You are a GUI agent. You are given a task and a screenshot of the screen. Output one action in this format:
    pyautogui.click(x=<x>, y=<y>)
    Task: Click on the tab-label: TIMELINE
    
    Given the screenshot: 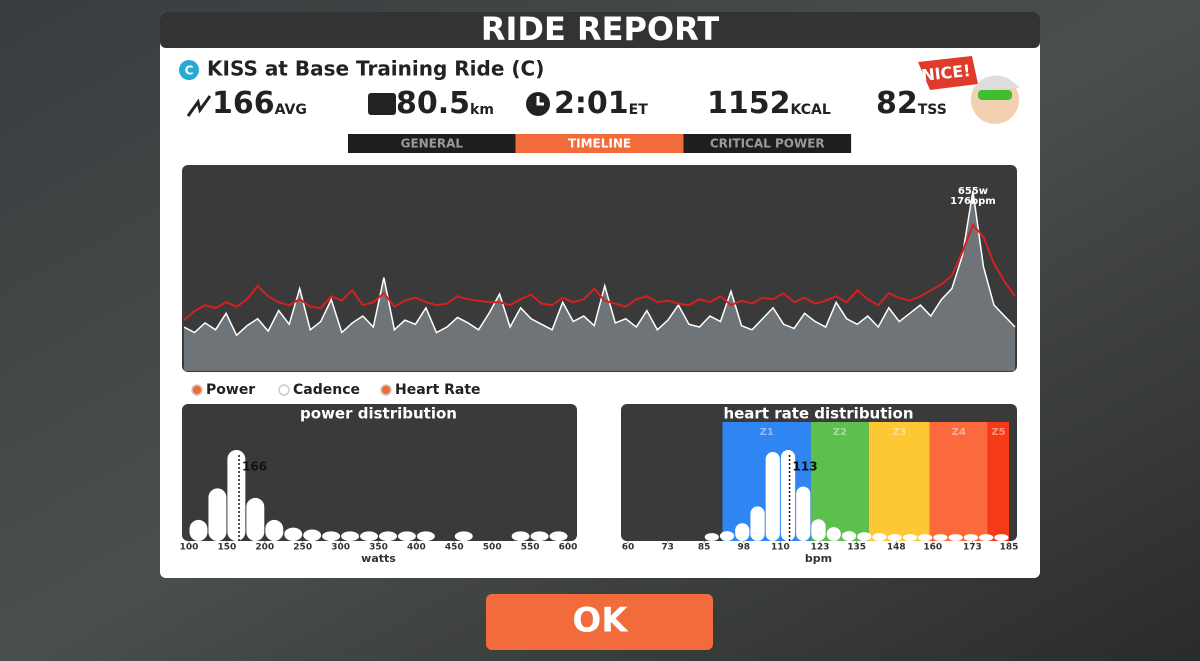 What is the action you would take?
    pyautogui.click(x=599, y=144)
    